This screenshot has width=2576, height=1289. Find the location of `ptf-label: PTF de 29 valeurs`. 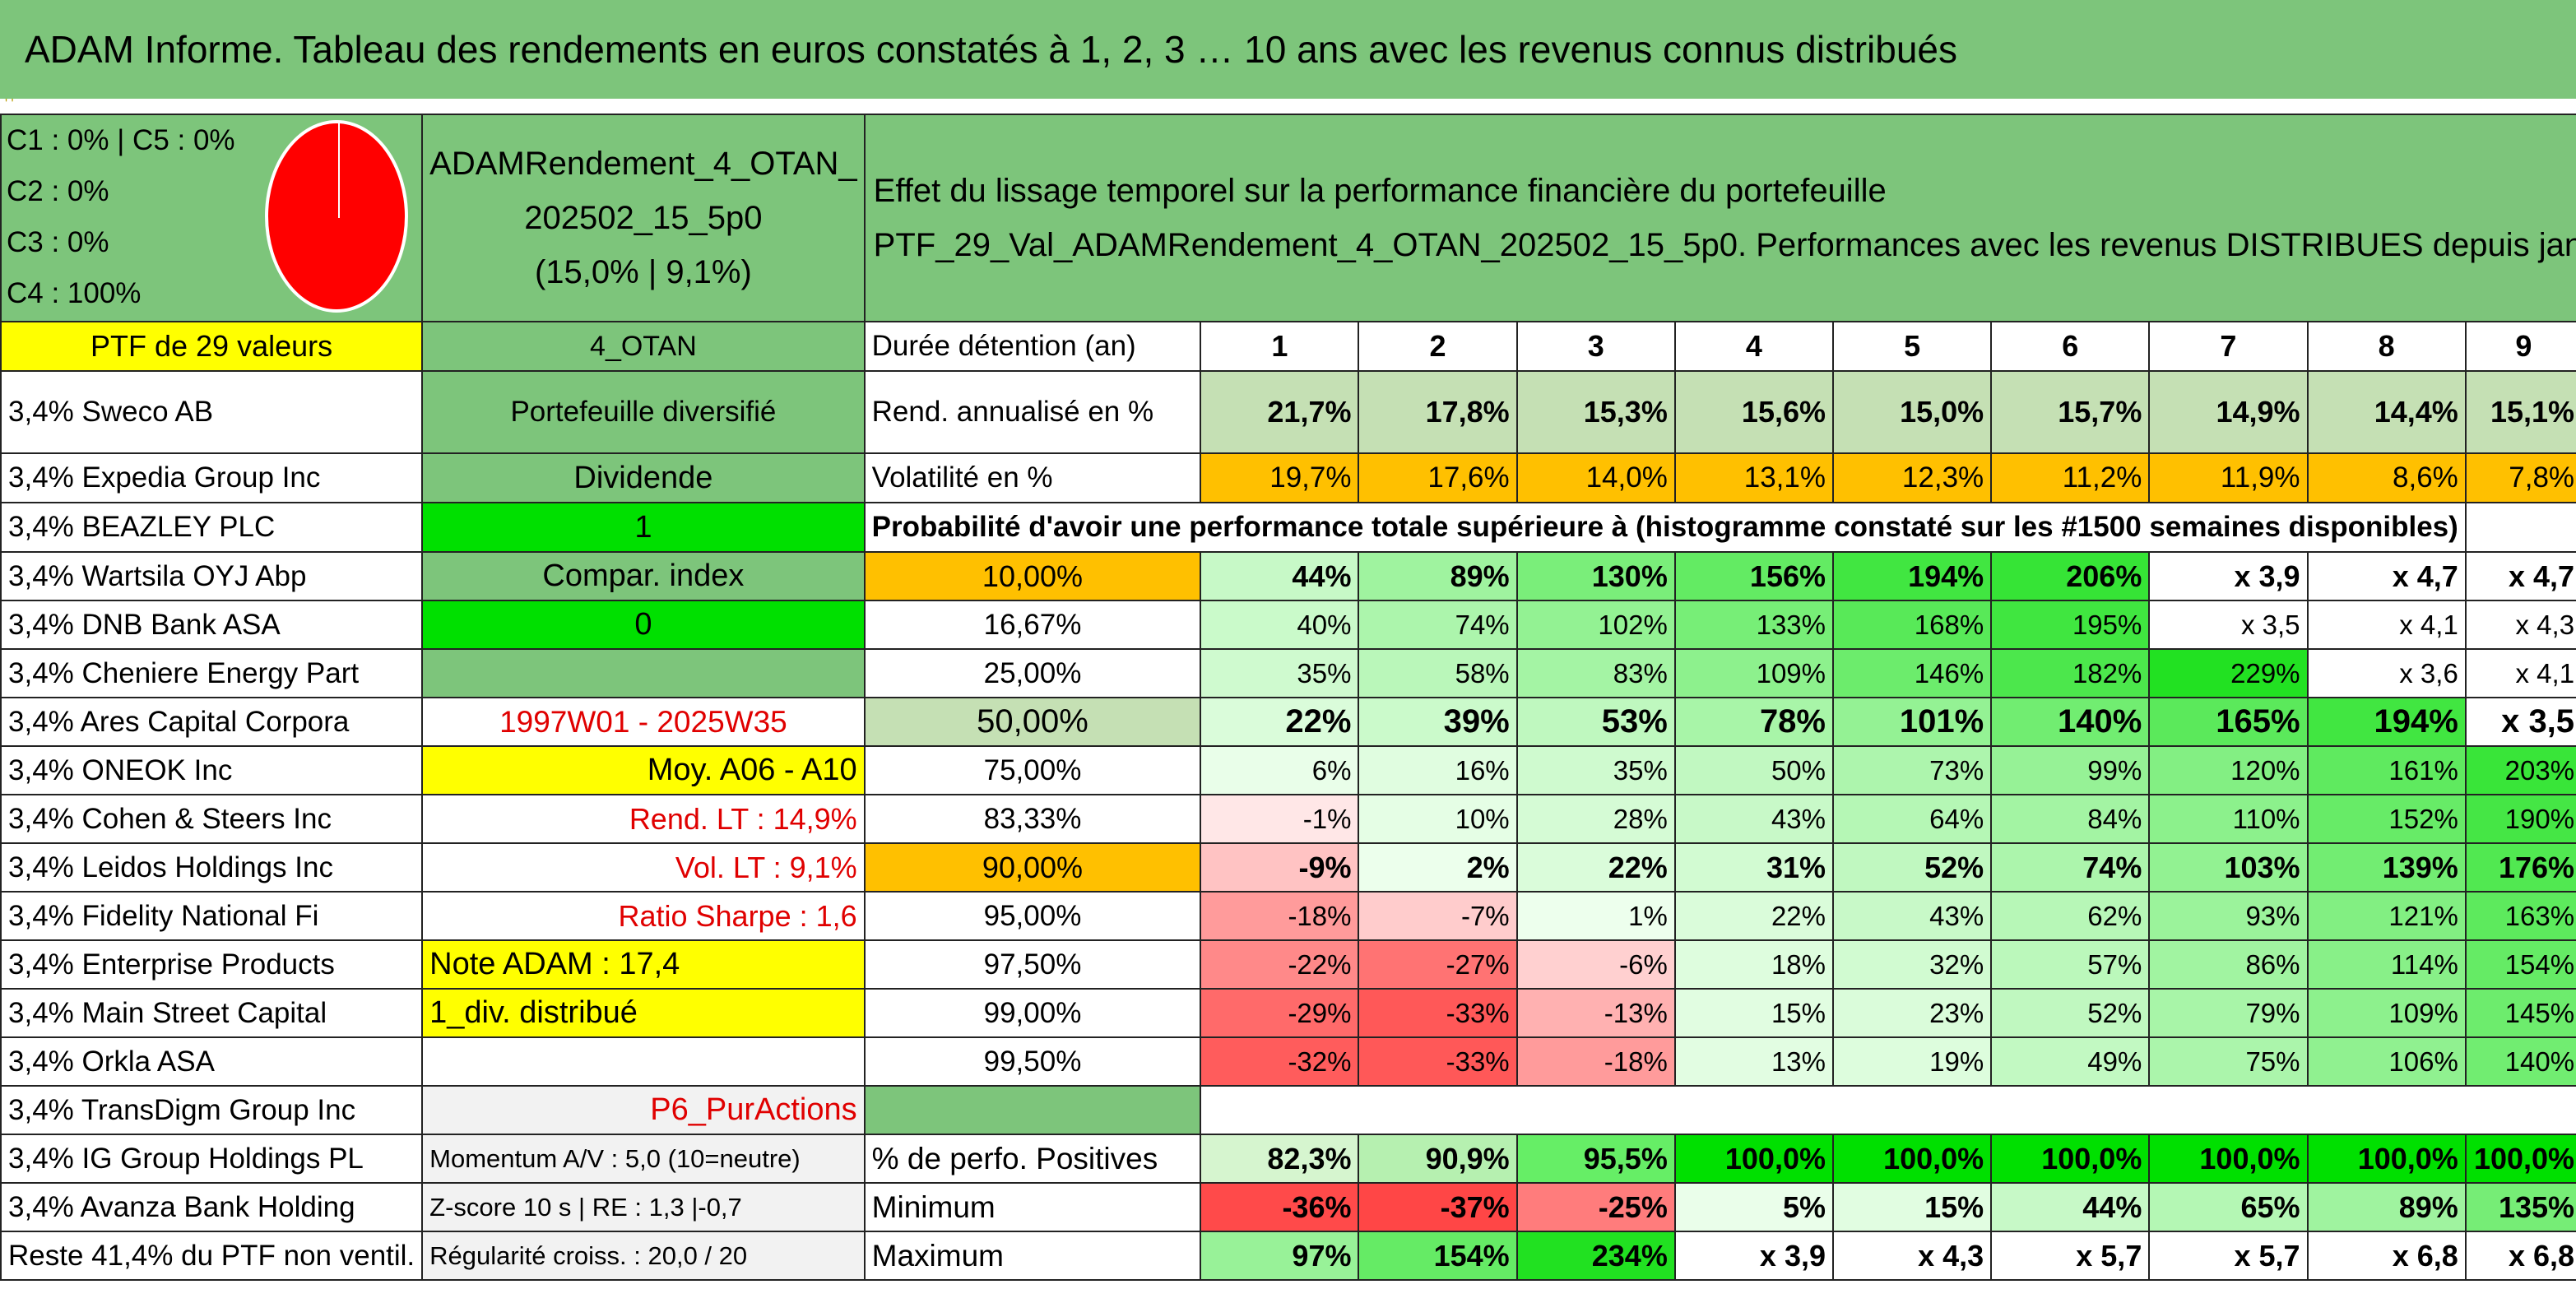

ptf-label: PTF de 29 valeurs is located at coordinates (212, 346).